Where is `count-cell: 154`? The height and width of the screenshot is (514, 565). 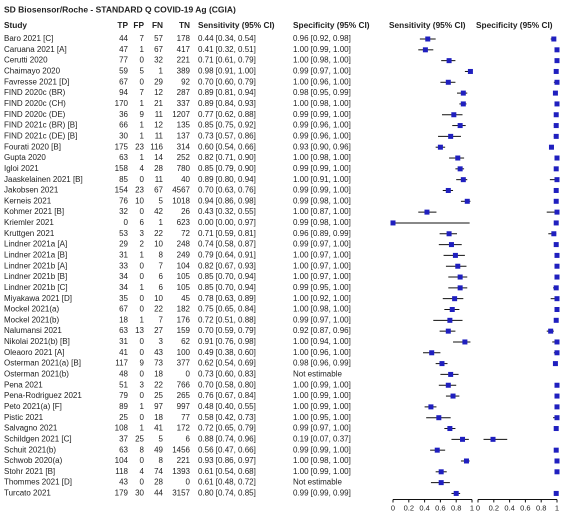 count-cell: 154 is located at coordinates (122, 190).